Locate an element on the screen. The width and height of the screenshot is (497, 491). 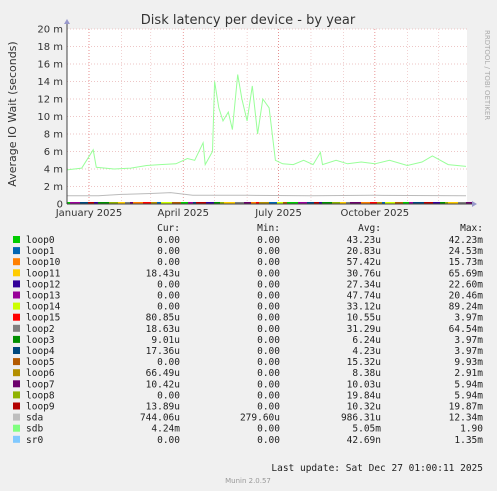
legend-swatch-loop5 is located at coordinates (16, 362).